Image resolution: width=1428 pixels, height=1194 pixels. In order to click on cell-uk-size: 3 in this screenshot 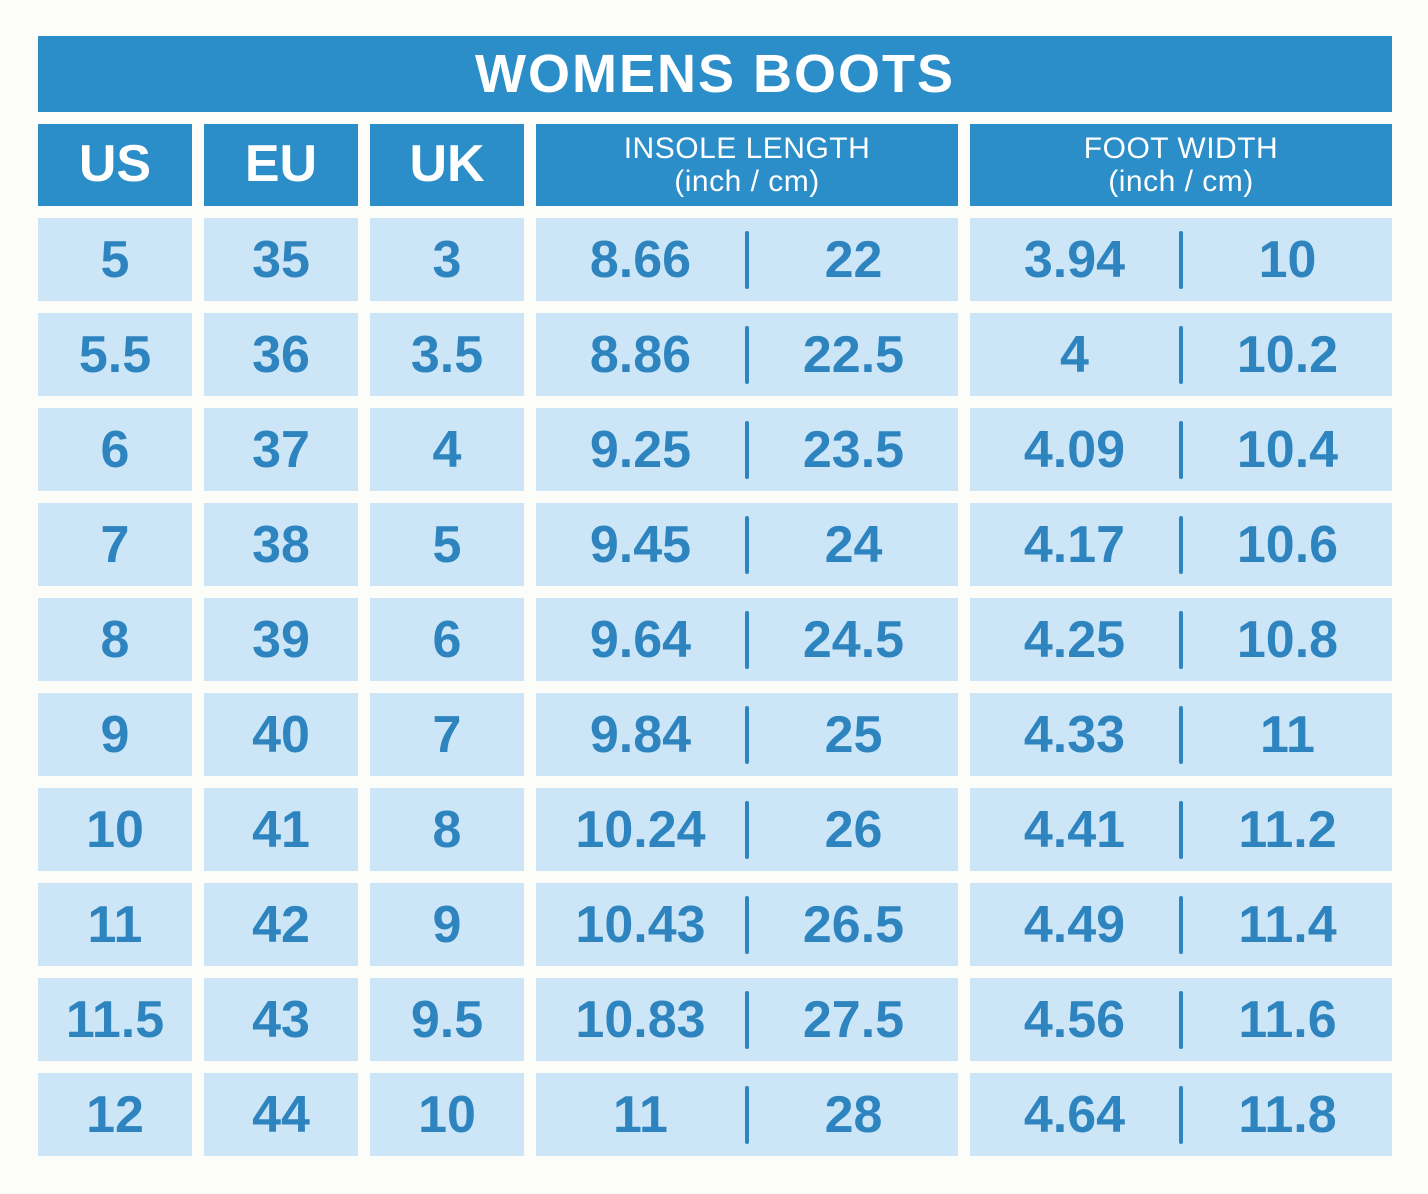, I will do `click(447, 259)`.